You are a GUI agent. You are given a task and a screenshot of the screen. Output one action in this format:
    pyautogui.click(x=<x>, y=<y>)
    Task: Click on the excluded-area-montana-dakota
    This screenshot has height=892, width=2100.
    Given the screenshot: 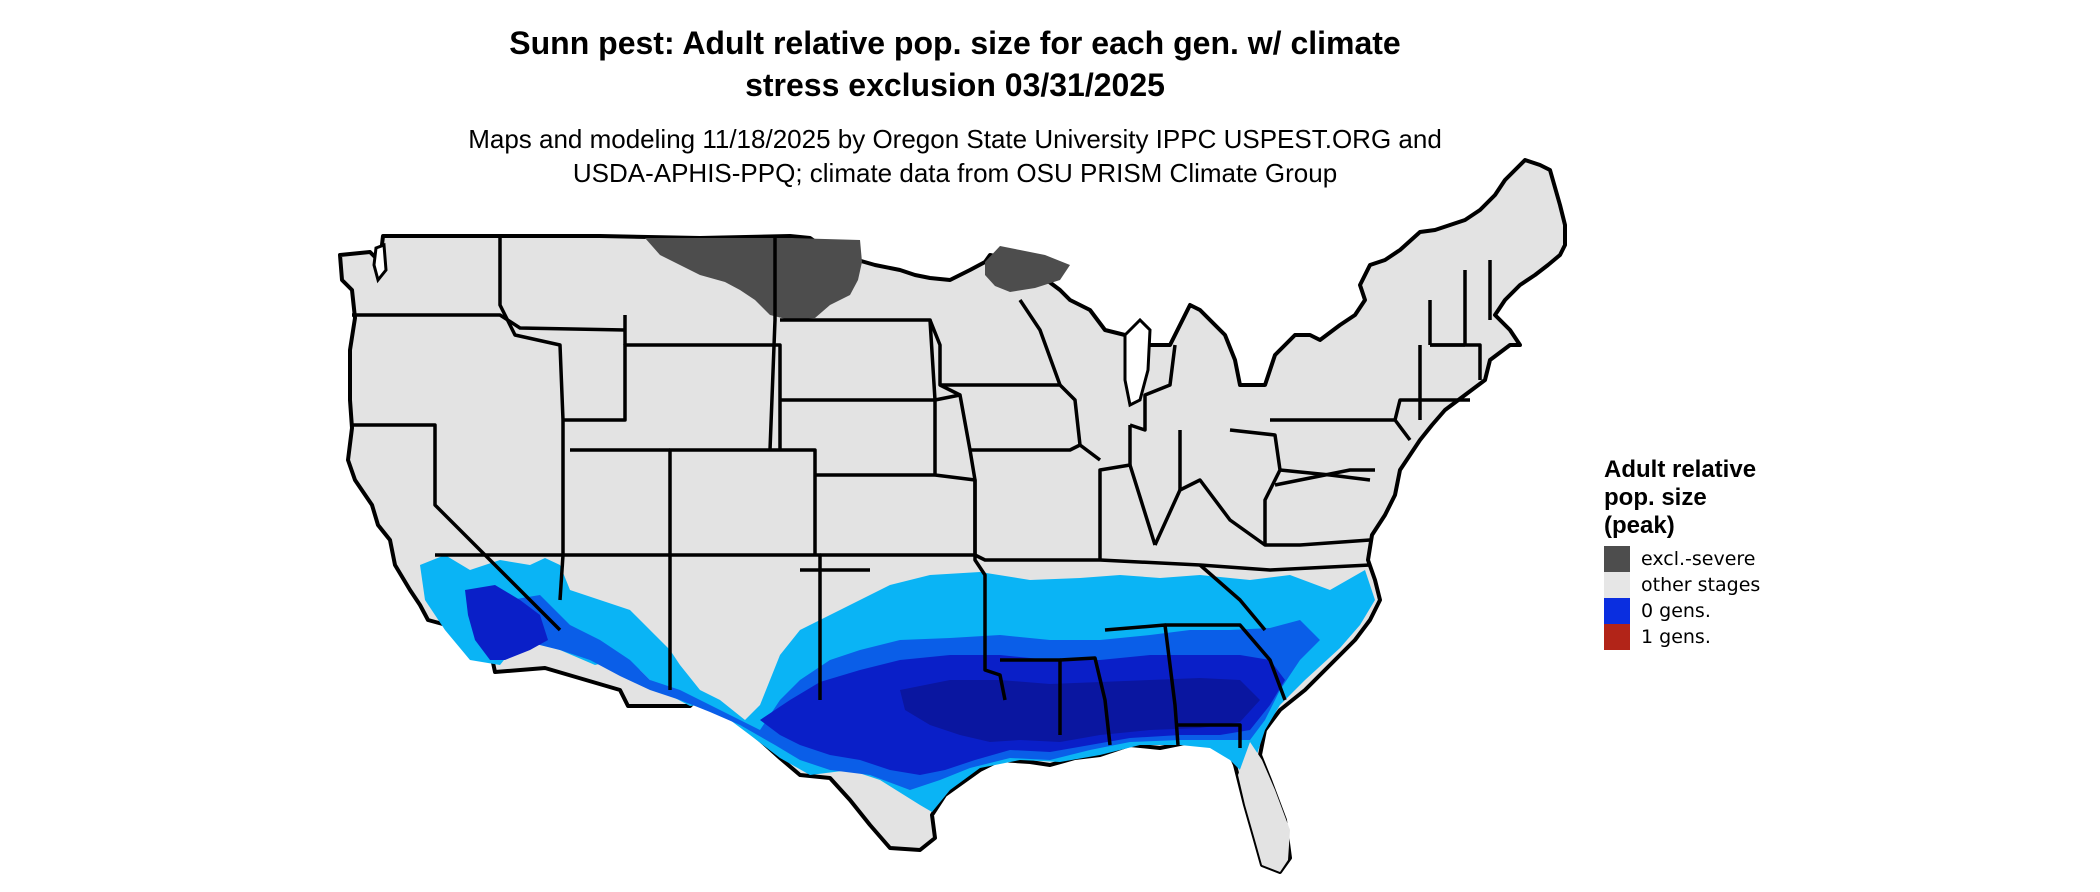 What is the action you would take?
    pyautogui.click(x=753, y=279)
    